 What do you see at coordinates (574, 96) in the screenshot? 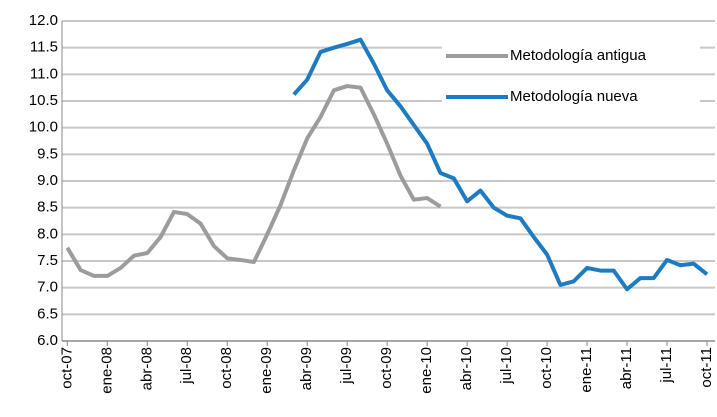
I see `legend-label: Metodología nueva` at bounding box center [574, 96].